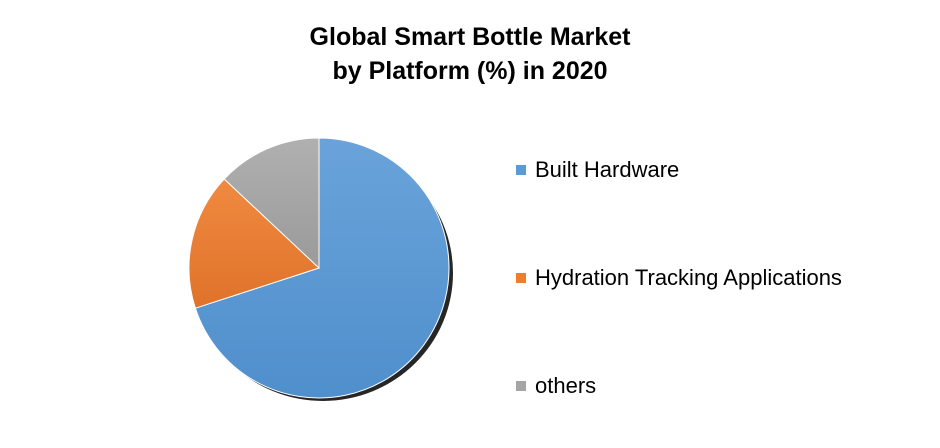 The image size is (940, 448). Describe the element at coordinates (566, 385) in the screenshot. I see `legend-label-others: others` at that location.